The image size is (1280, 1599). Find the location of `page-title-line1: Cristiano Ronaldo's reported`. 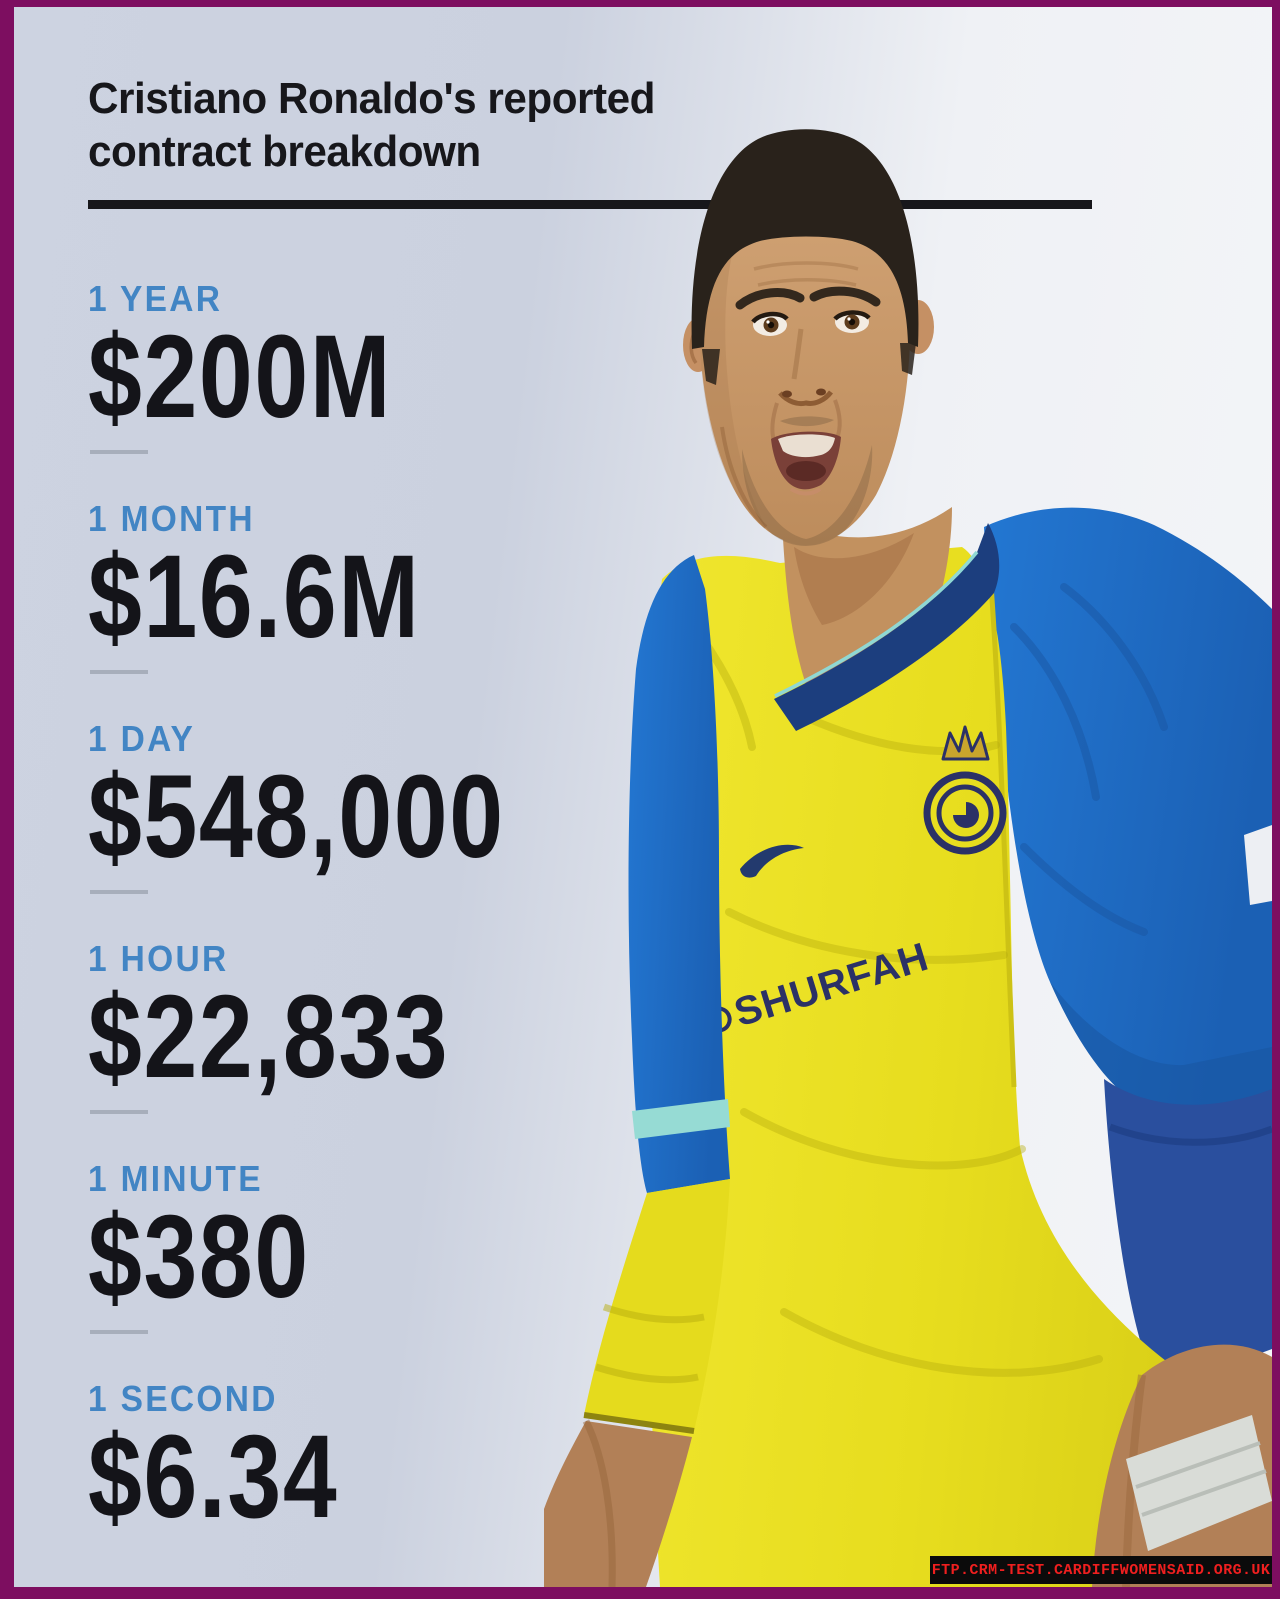

page-title-line1: Cristiano Ronaldo's reported is located at coordinates (371, 98).